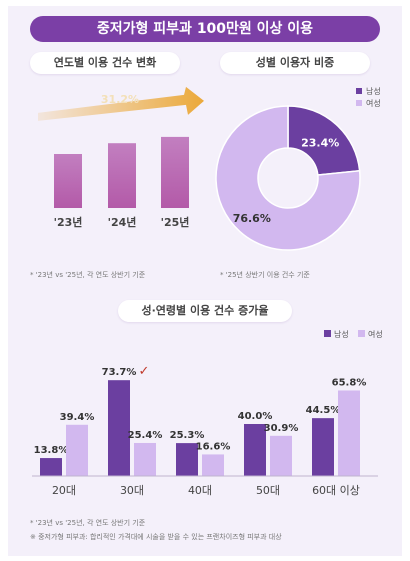 This screenshot has width=410, height=561. What do you see at coordinates (265, 275) in the screenshot?
I see `gender-chart-note: * '25년 상반기 이용 건수 기준` at bounding box center [265, 275].